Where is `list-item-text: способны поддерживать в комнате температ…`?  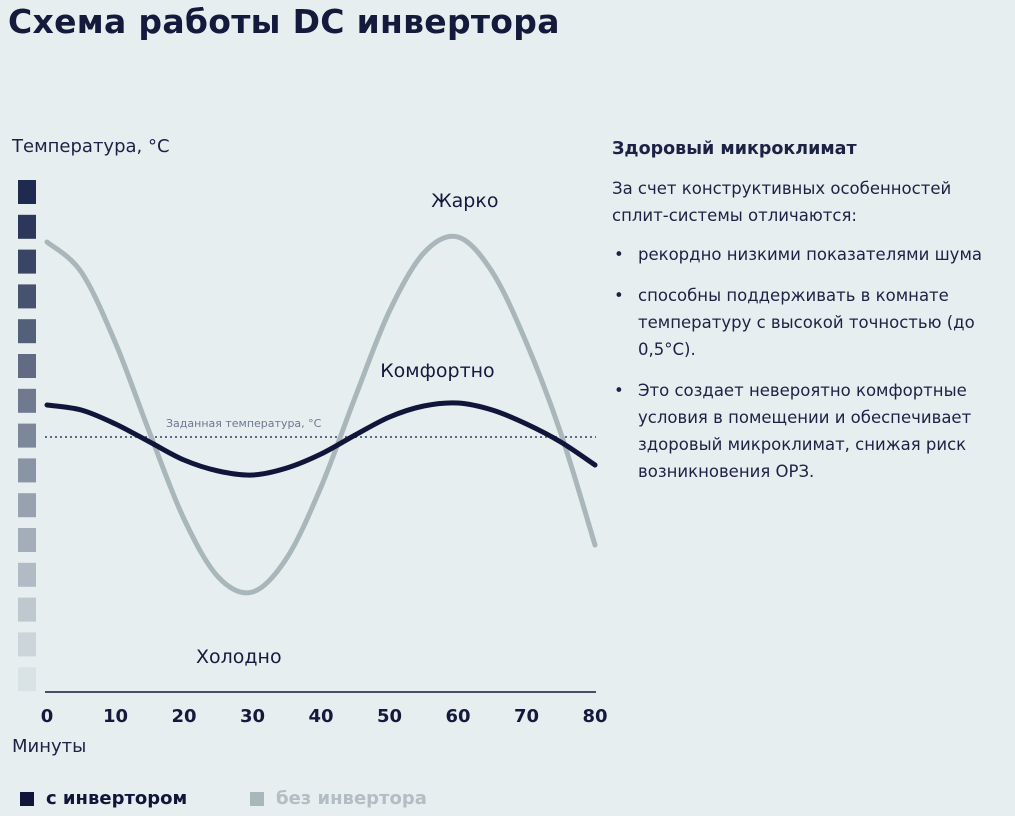 list-item-text: способны поддерживать в комнате температ… is located at coordinates (806, 322).